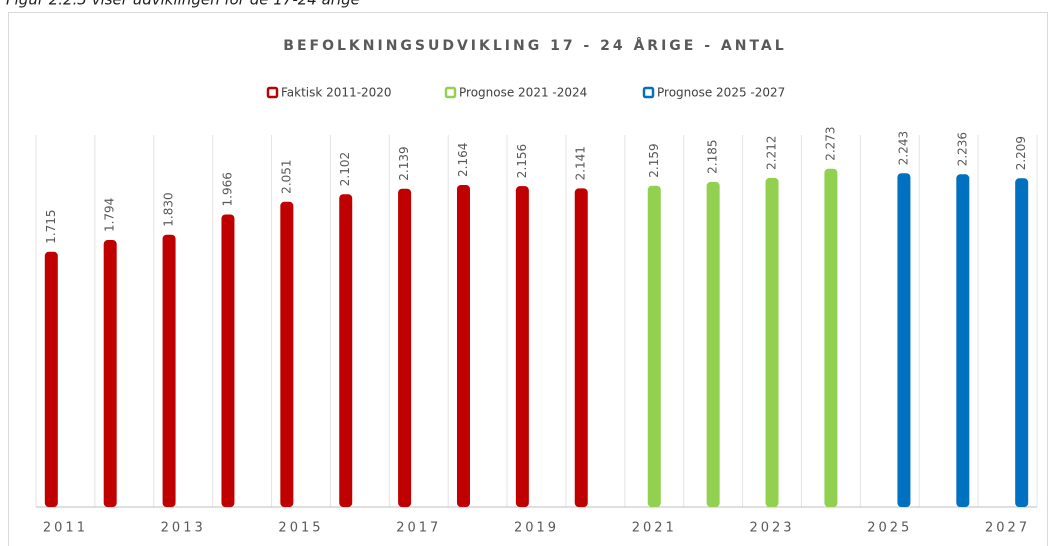 The width and height of the screenshot is (1051, 546). I want to click on x-tick-label: 2019, so click(536, 528).